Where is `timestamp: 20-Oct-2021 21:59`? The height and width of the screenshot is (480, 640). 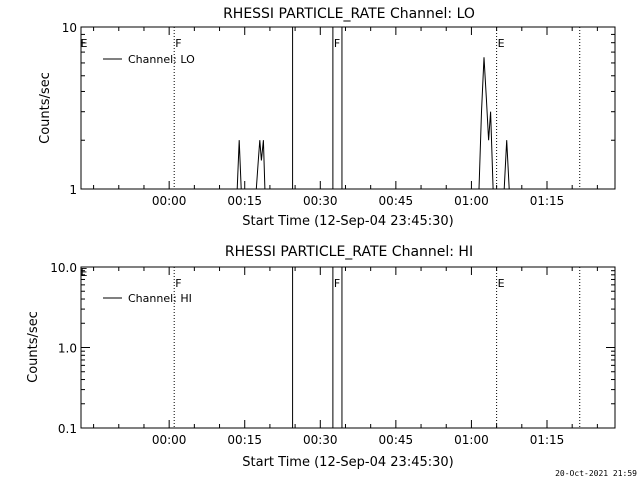
timestamp: 20-Oct-2021 21:59 is located at coordinates (596, 473).